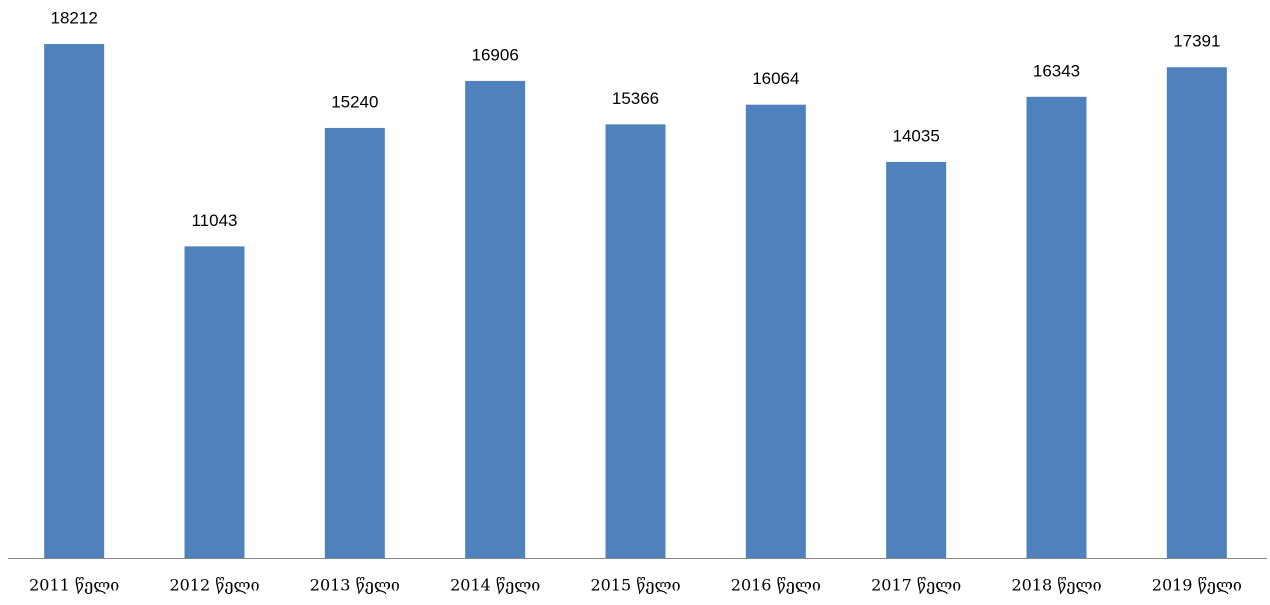 This screenshot has width=1270, height=605. I want to click on value-label: 15366, so click(635, 98).